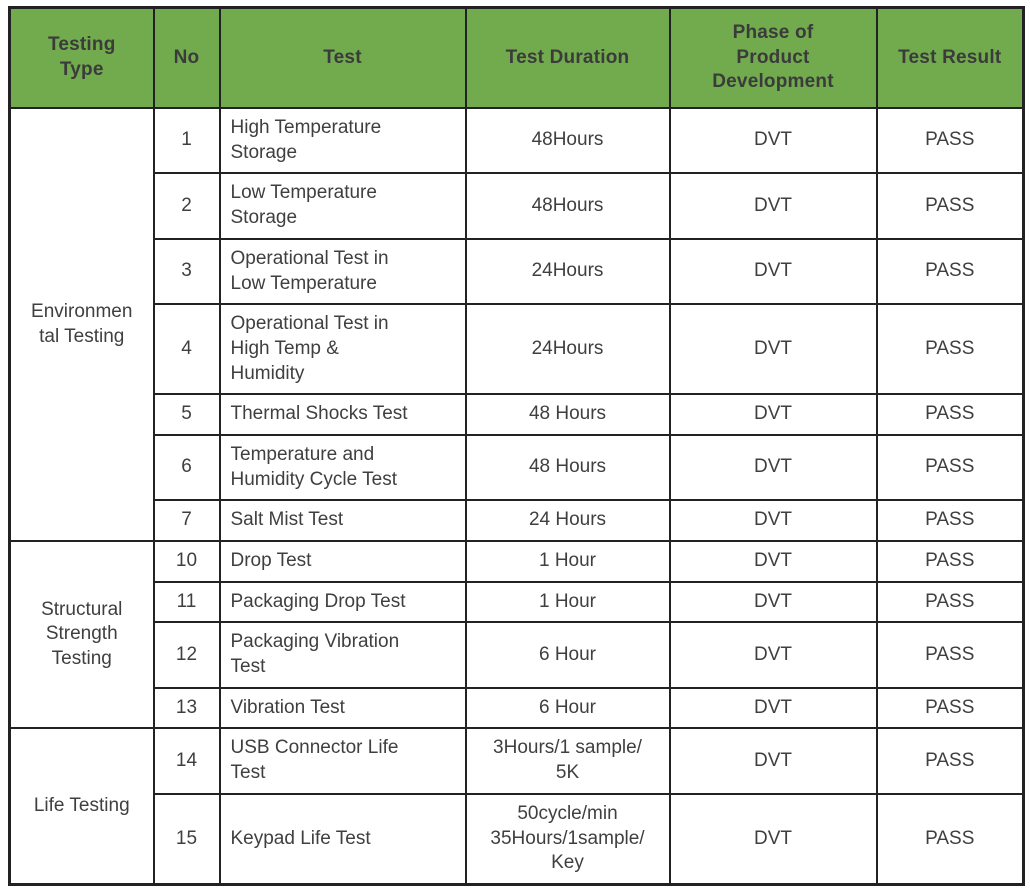 The image size is (1030, 896). What do you see at coordinates (186, 58) in the screenshot?
I see `header-no: No` at bounding box center [186, 58].